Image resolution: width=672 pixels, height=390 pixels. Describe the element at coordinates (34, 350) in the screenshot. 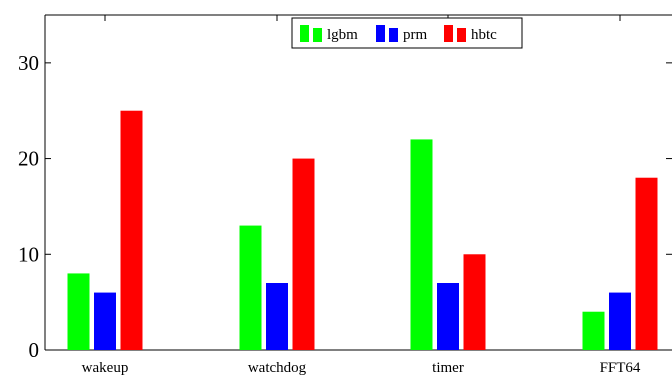

I see `y-tick-label: 0` at that location.